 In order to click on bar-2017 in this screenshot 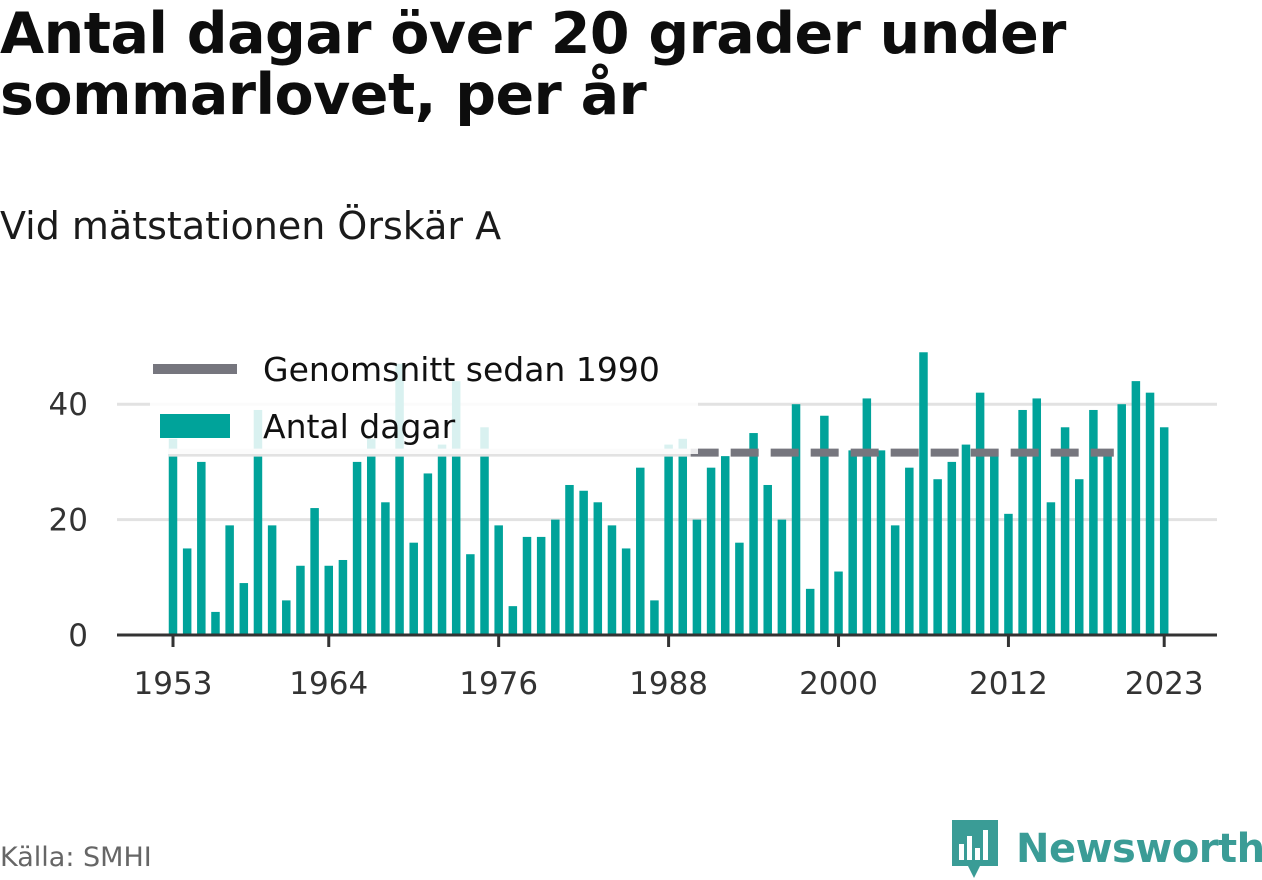, I will do `click(1079, 557)`.